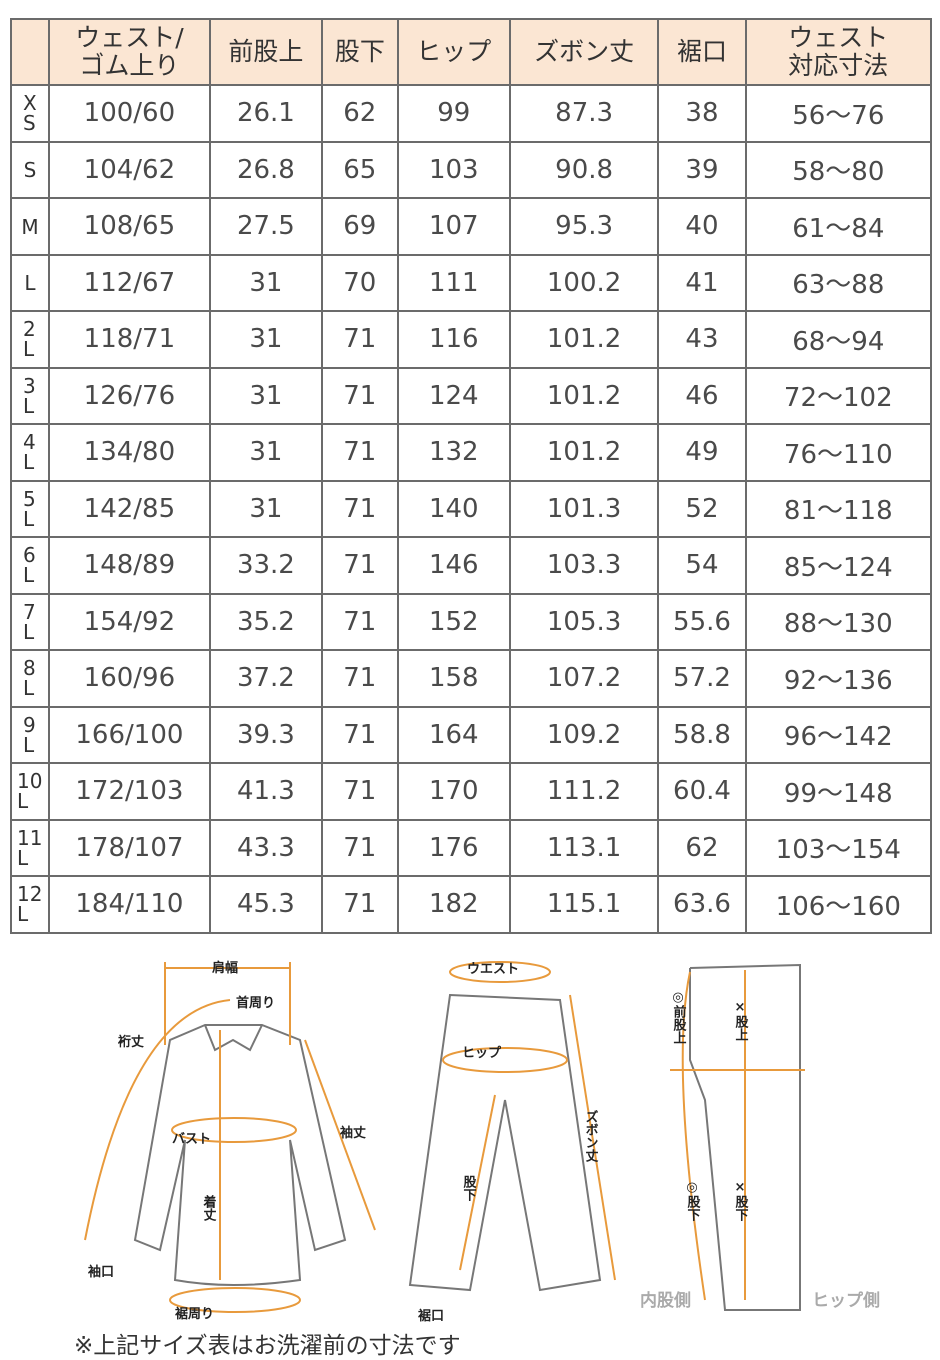  What do you see at coordinates (30, 791) in the screenshot?
I see `size-label: 10L` at bounding box center [30, 791].